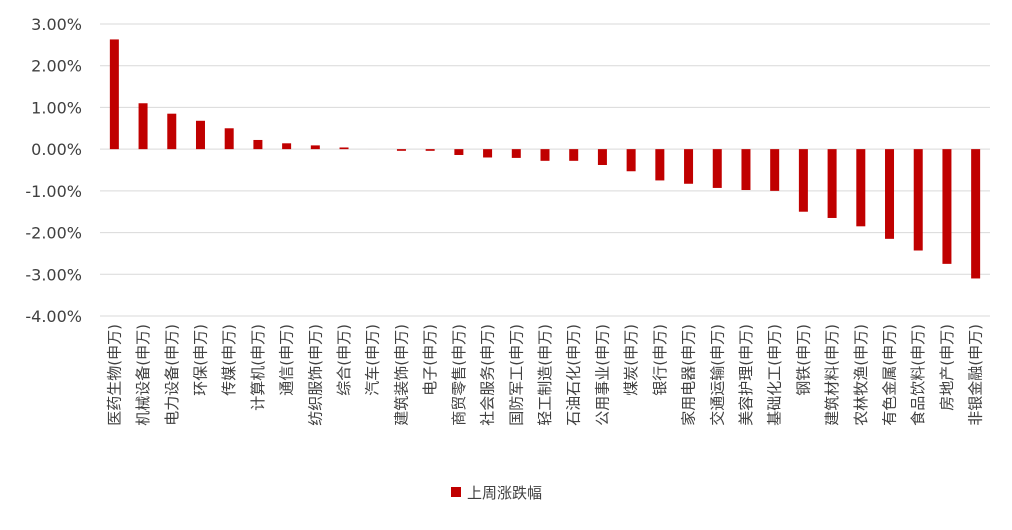 This screenshot has height=530, width=1012. I want to click on legend: 上周涨跌幅, so click(496, 493).